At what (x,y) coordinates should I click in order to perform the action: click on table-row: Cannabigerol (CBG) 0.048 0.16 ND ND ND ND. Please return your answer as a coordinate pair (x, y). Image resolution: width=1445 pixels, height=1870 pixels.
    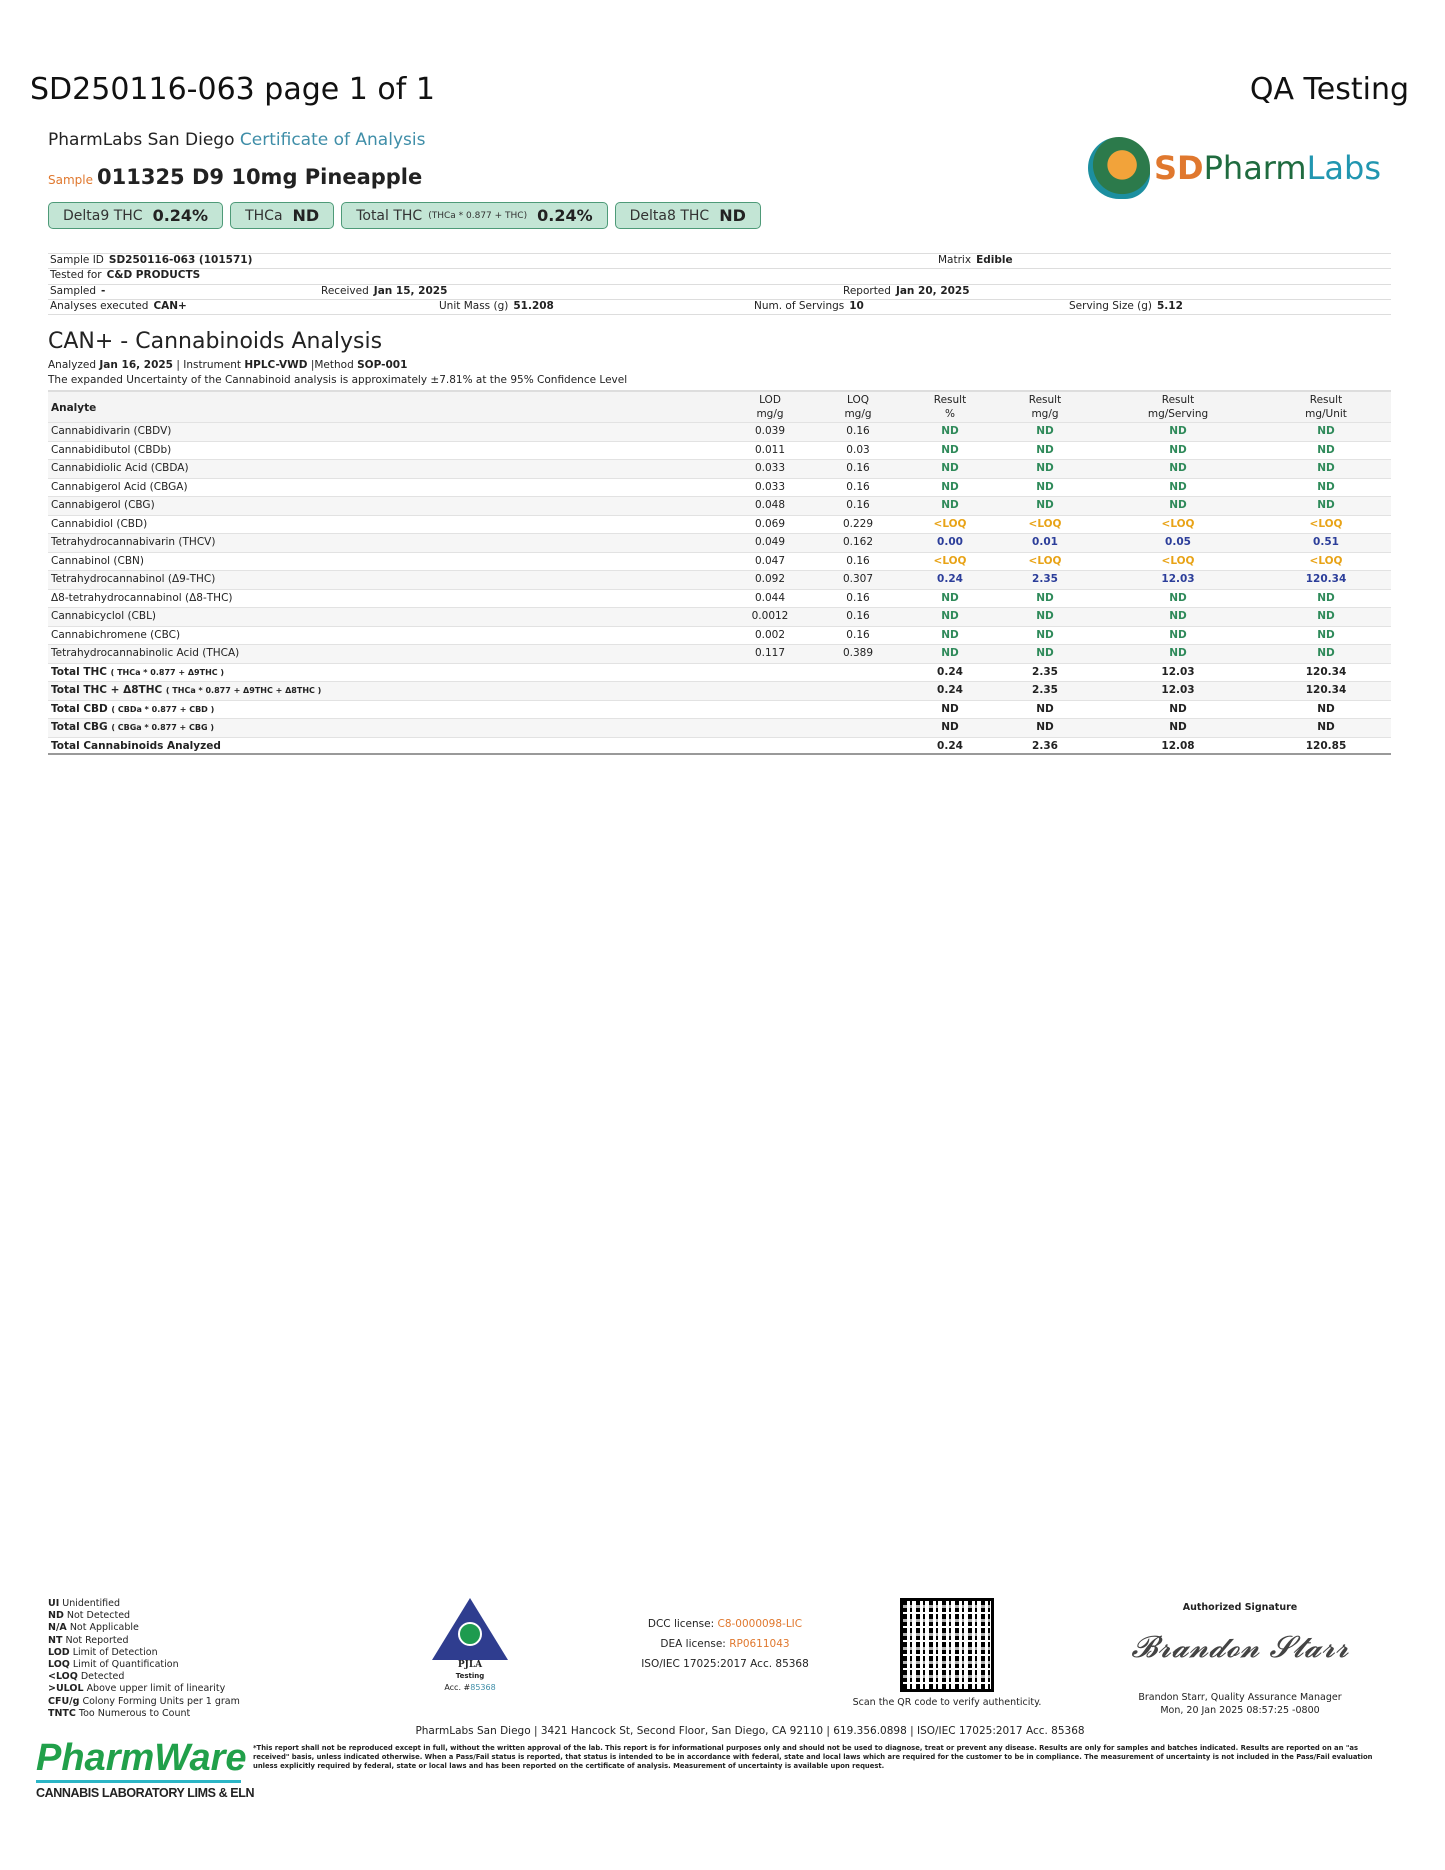
    Looking at the image, I should click on (719, 505).